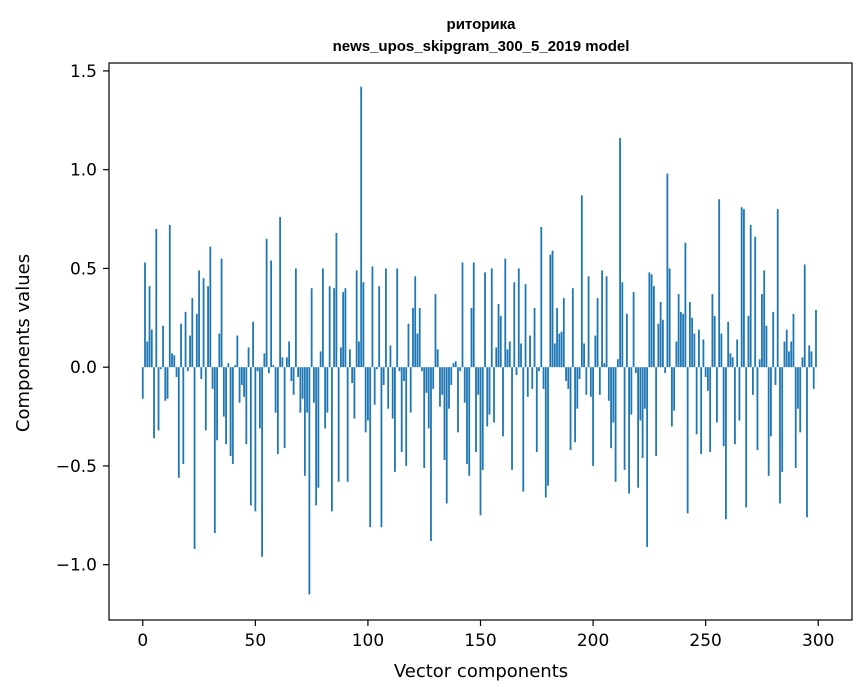 This screenshot has height=696, width=867. Describe the element at coordinates (142, 641) in the screenshot. I see `x-tick-label: 0` at that location.